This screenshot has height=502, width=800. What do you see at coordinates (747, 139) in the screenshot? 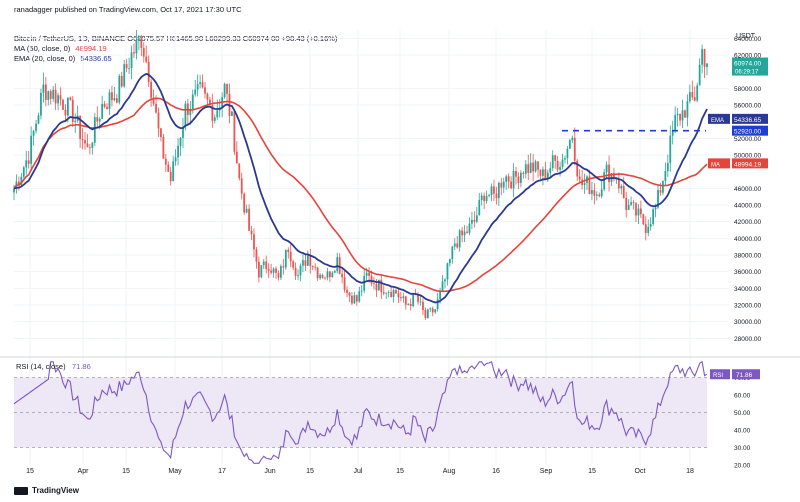
I see `y-tick-label: 52000.00` at bounding box center [747, 139].